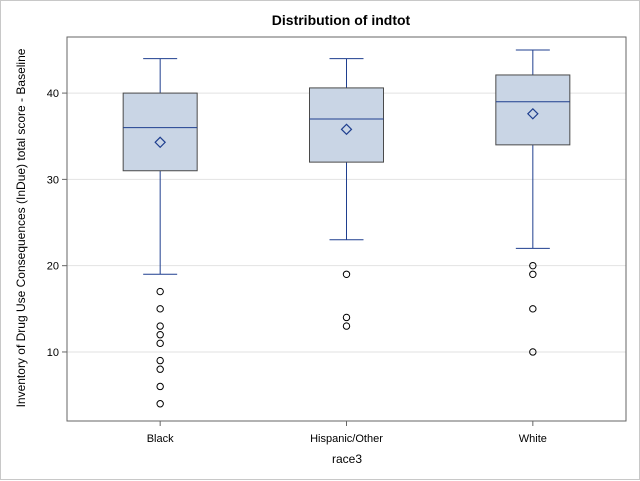 The height and width of the screenshot is (481, 640). I want to click on y-tick-label: 20, so click(53, 267).